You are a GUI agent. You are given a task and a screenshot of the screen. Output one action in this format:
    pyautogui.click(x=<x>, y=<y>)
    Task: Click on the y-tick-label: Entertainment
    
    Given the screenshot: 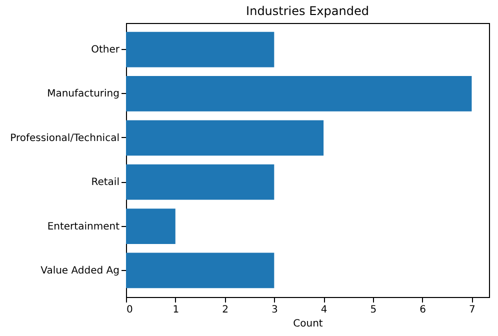 What is the action you would take?
    pyautogui.click(x=83, y=226)
    